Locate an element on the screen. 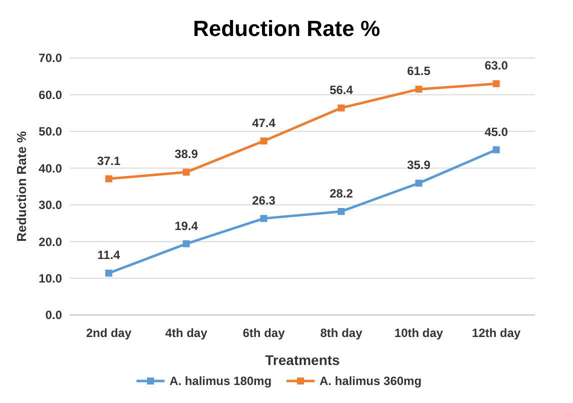 This screenshot has height=403, width=573. data-label: 11.4 is located at coordinates (108, 255).